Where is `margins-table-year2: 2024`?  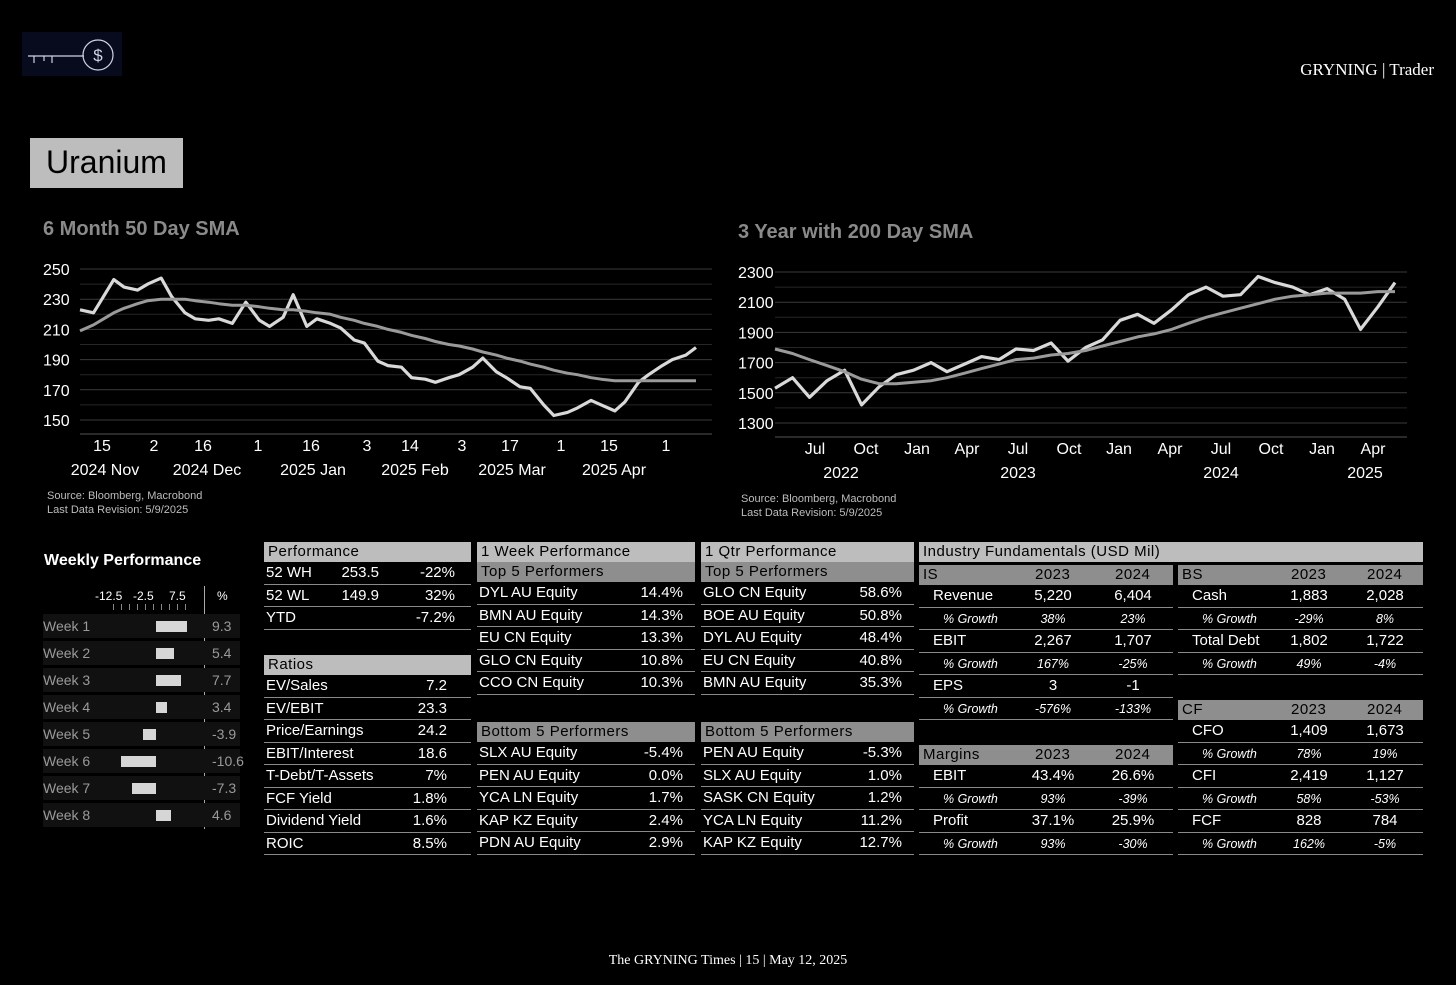
margins-table-year2: 2024 is located at coordinates (1133, 754).